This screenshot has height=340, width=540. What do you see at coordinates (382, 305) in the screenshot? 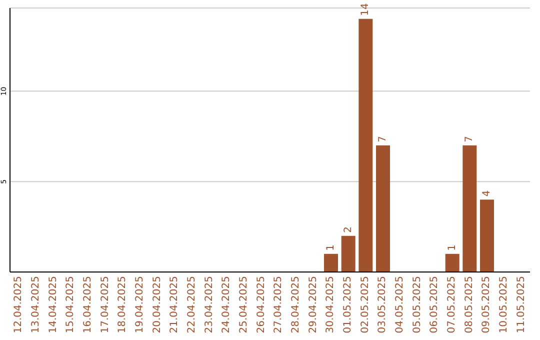
I see `x-tick-label: 03.05.2025` at bounding box center [382, 305].